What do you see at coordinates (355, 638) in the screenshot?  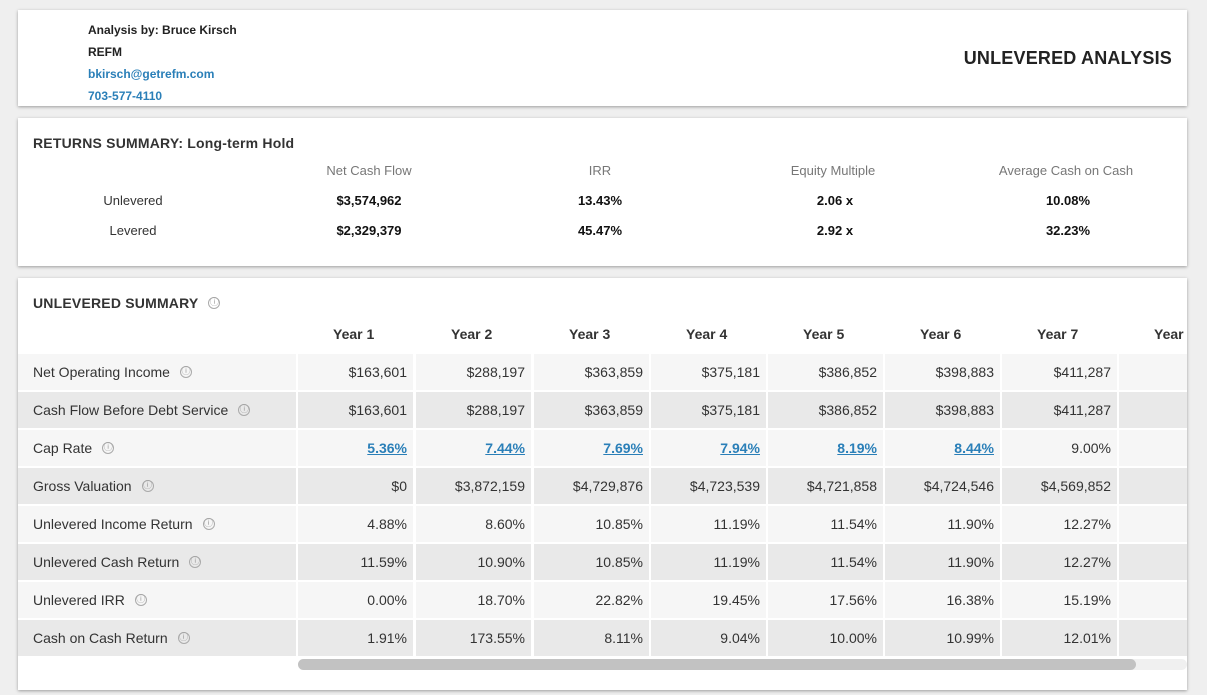 I see `table-cell: 1.91%` at bounding box center [355, 638].